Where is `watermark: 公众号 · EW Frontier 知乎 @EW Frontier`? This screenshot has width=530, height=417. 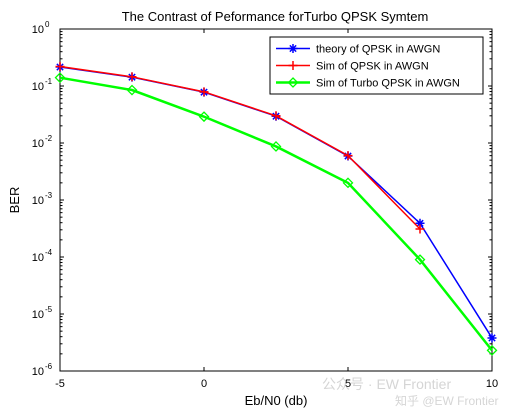 watermark: 公众号 · EW Frontier 知乎 @EW Frontier is located at coordinates (410, 392).